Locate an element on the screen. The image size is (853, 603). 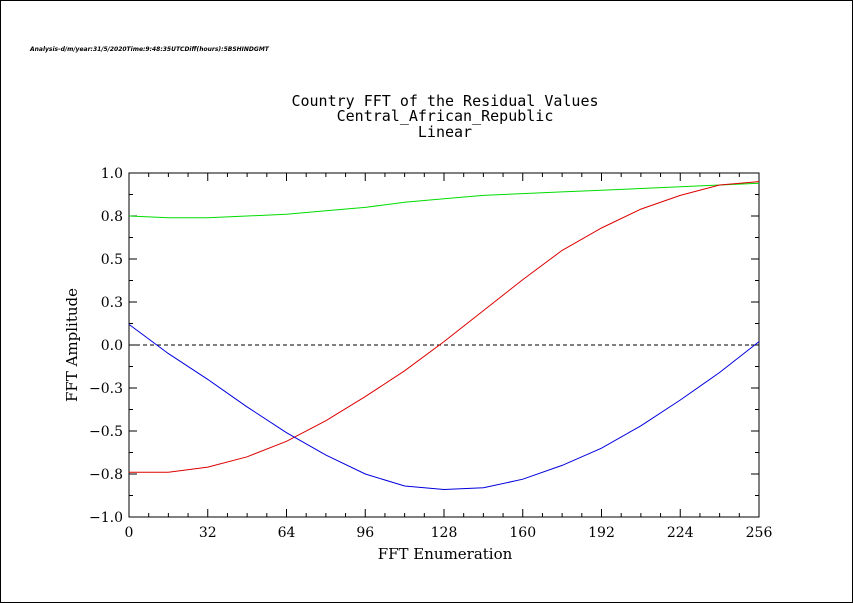
x-tick-label: 160 is located at coordinates (522, 533).